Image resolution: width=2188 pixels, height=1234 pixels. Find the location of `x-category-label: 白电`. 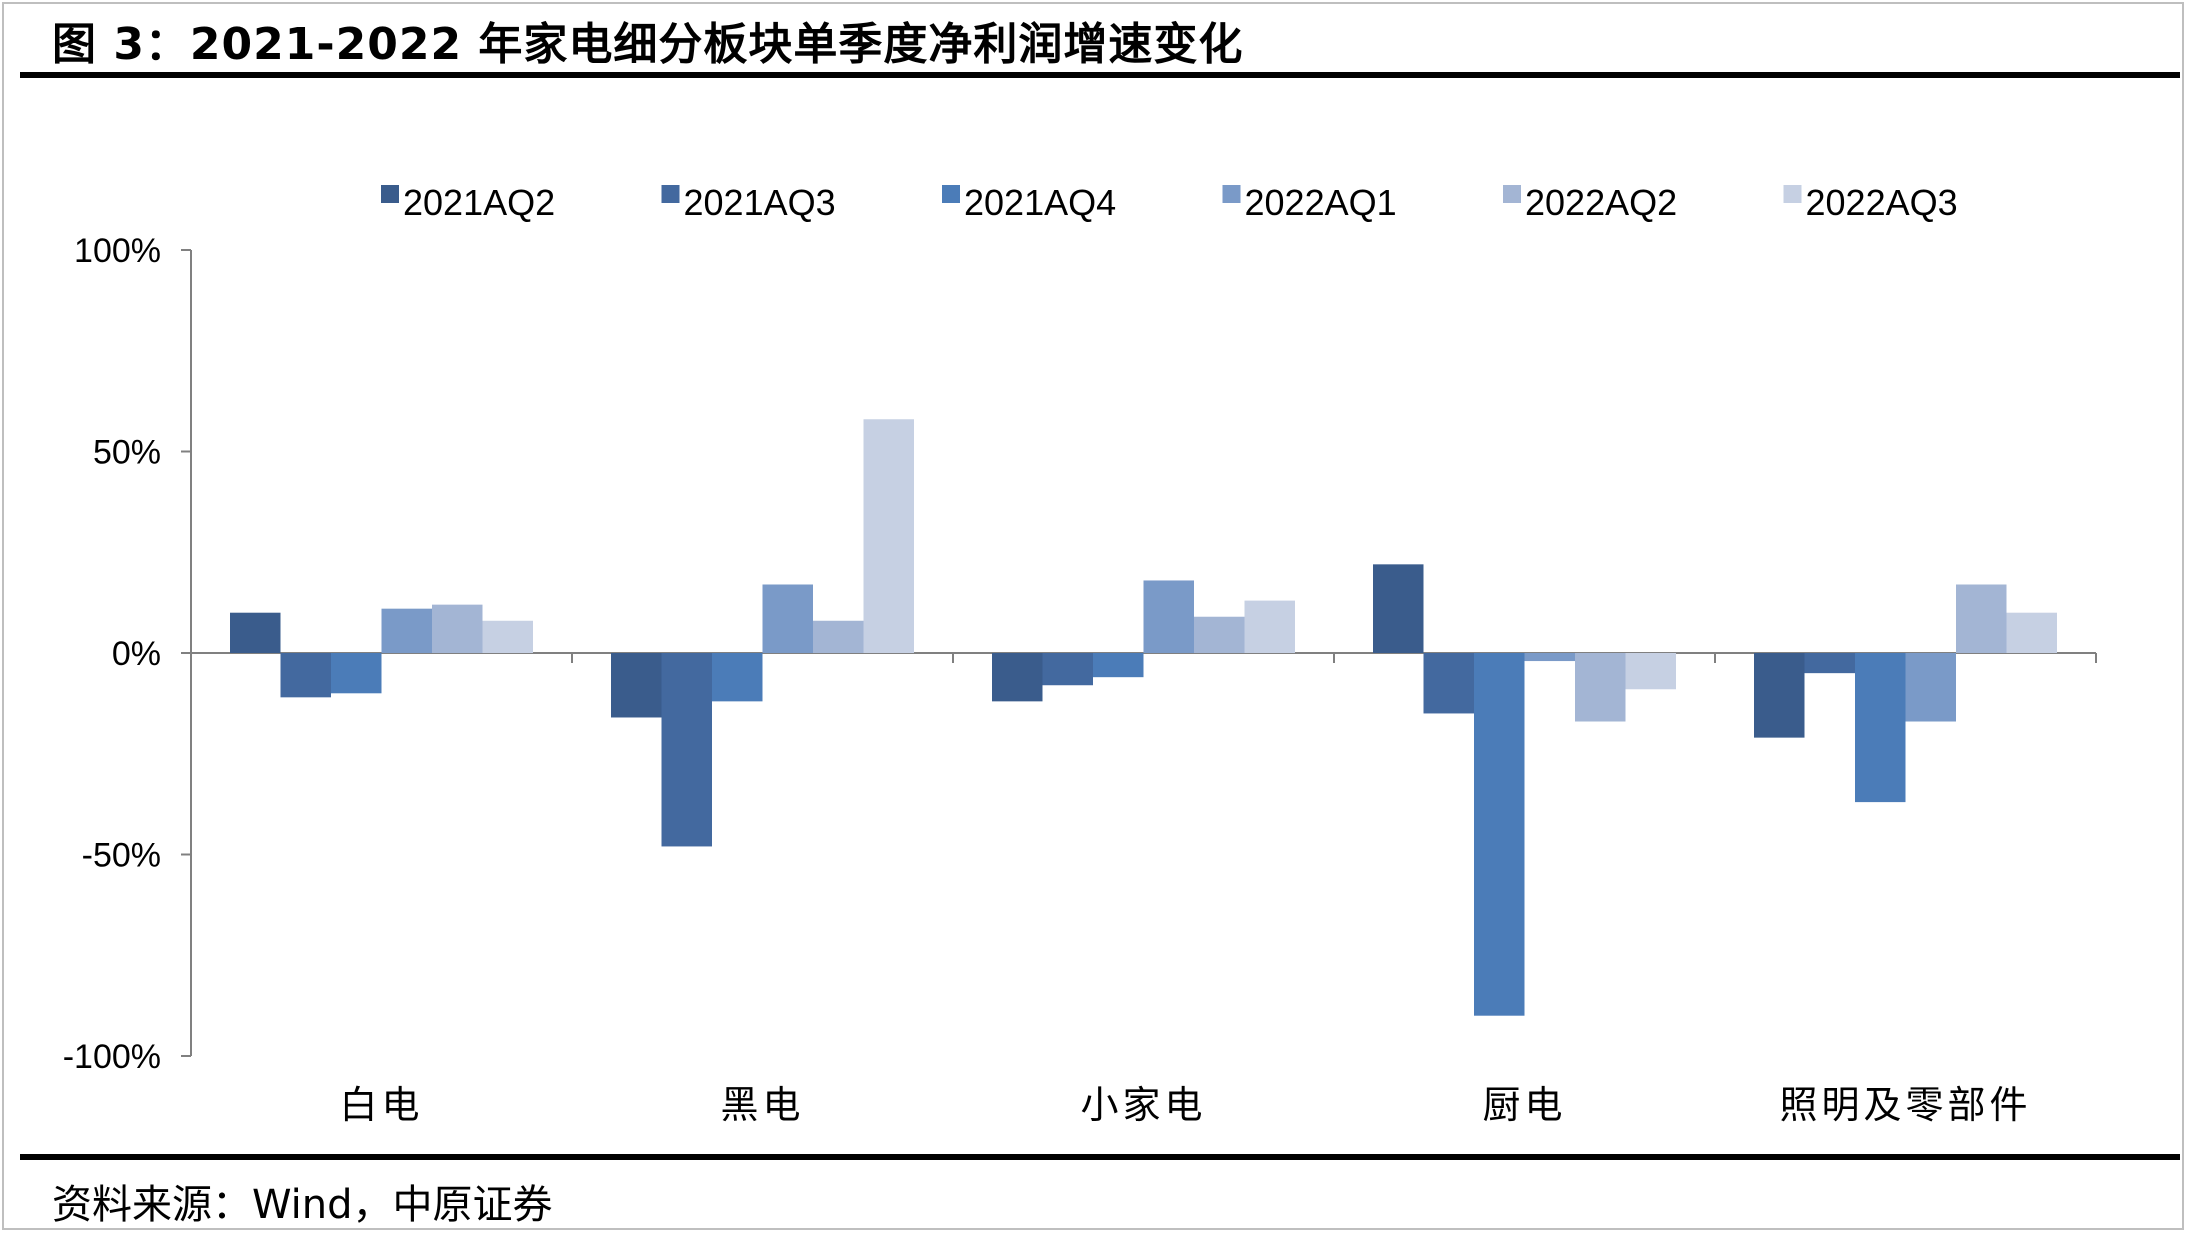

x-category-label: 白电 is located at coordinates (381, 1105).